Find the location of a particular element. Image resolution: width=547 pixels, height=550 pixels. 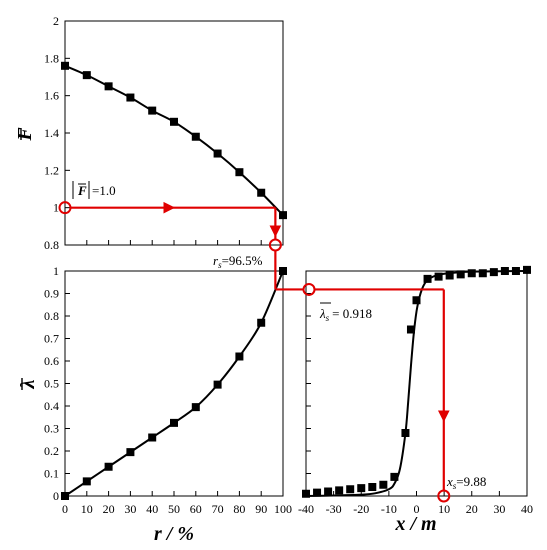

bottom-left-ytick-label: 0.6 is located at coordinates (51, 361).